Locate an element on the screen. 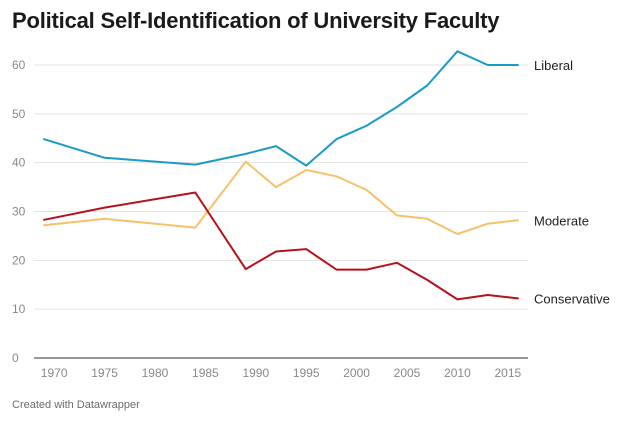  x-tick-label-1990: 1990 is located at coordinates (255, 373).